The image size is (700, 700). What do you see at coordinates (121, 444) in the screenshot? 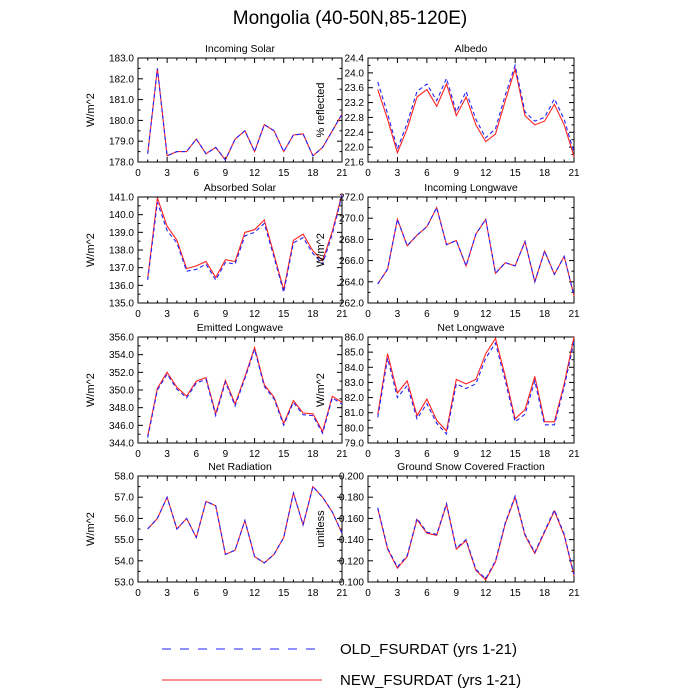
I see `y-tick-label: 344.0` at bounding box center [121, 444].